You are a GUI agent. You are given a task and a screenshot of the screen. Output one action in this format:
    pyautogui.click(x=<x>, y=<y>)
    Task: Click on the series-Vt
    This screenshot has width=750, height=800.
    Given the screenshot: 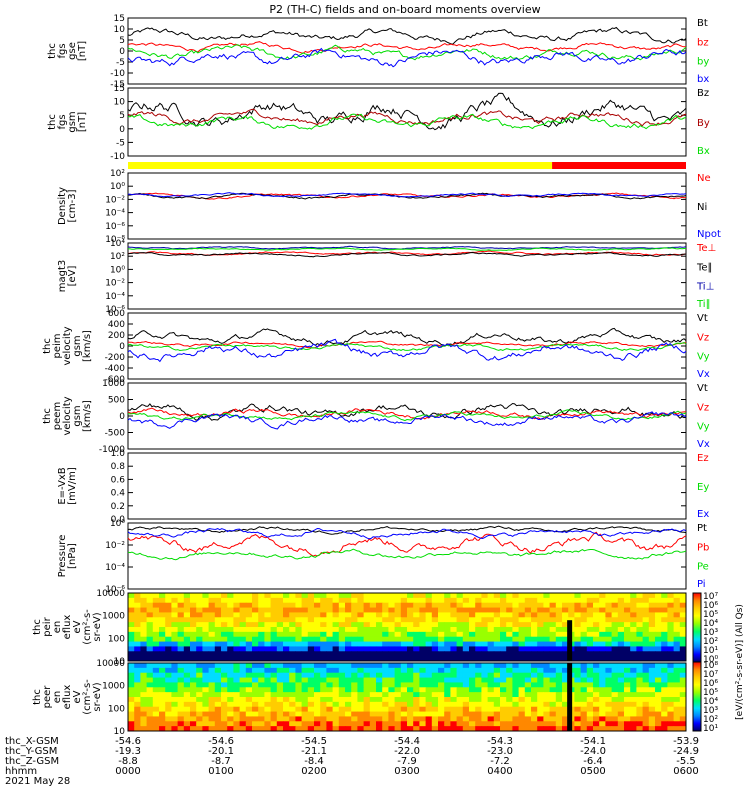 What is the action you would take?
    pyautogui.click(x=407, y=337)
    